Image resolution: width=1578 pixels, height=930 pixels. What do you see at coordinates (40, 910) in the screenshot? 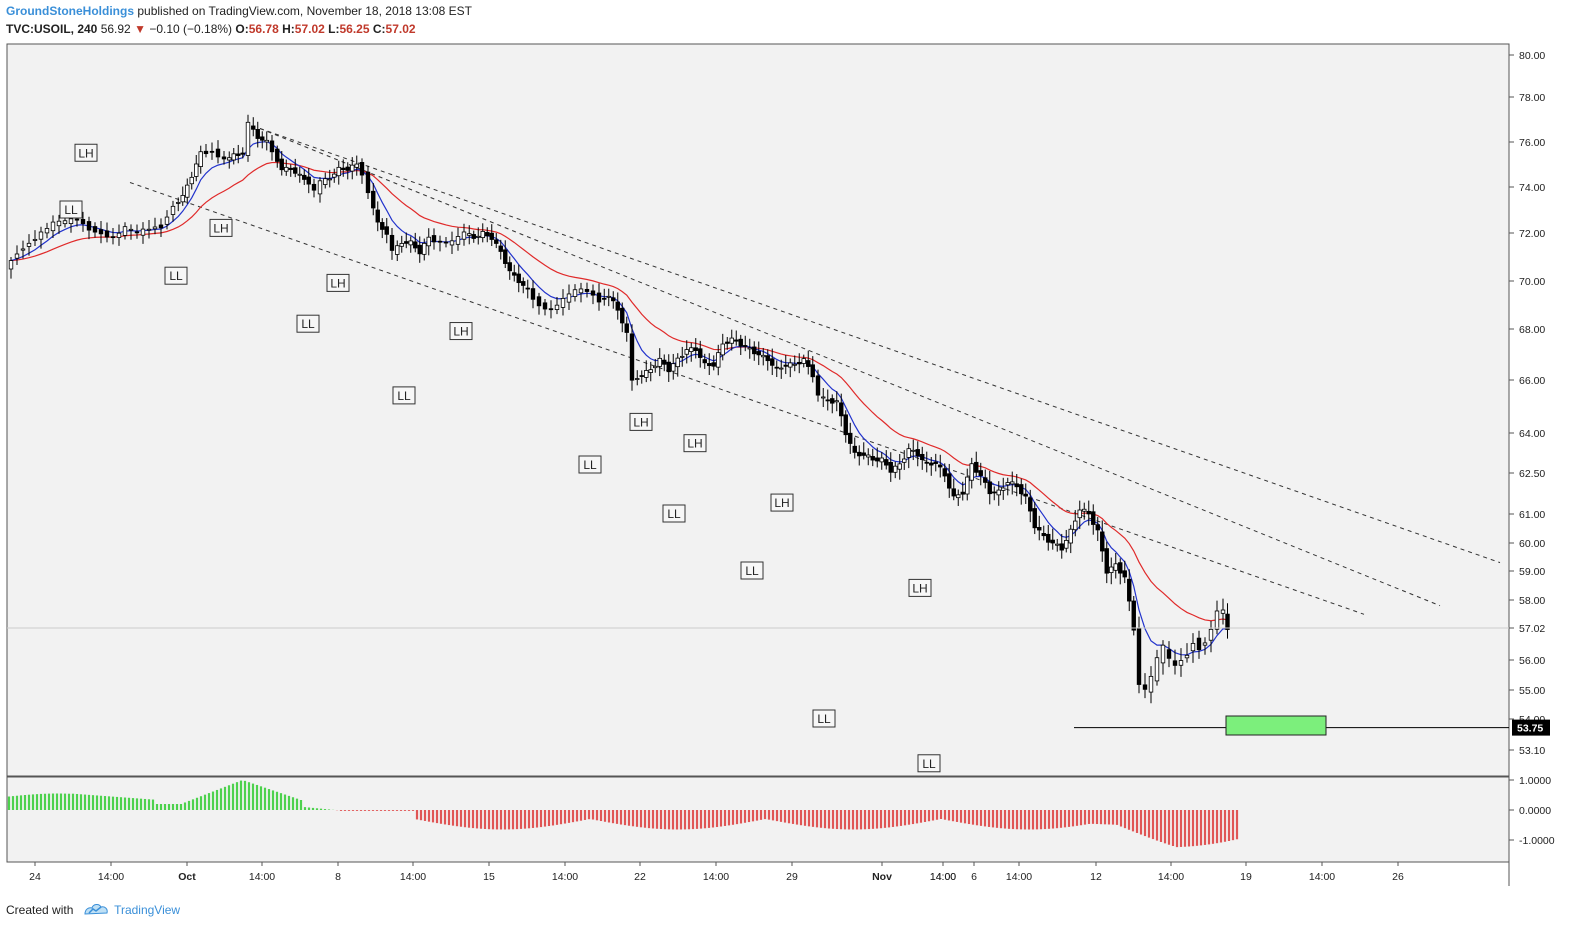
I see `created-with-text: Created with` at bounding box center [40, 910].